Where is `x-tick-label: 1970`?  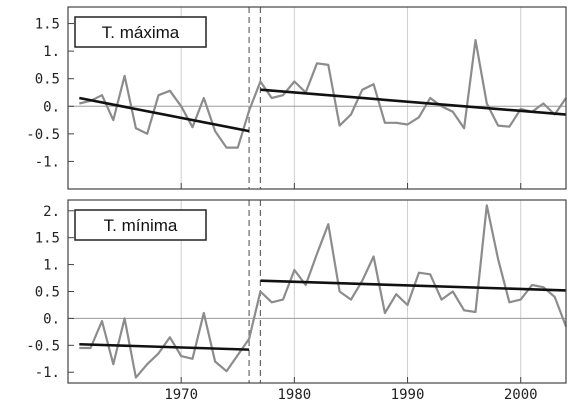
x-tick-label: 1970 is located at coordinates (181, 395).